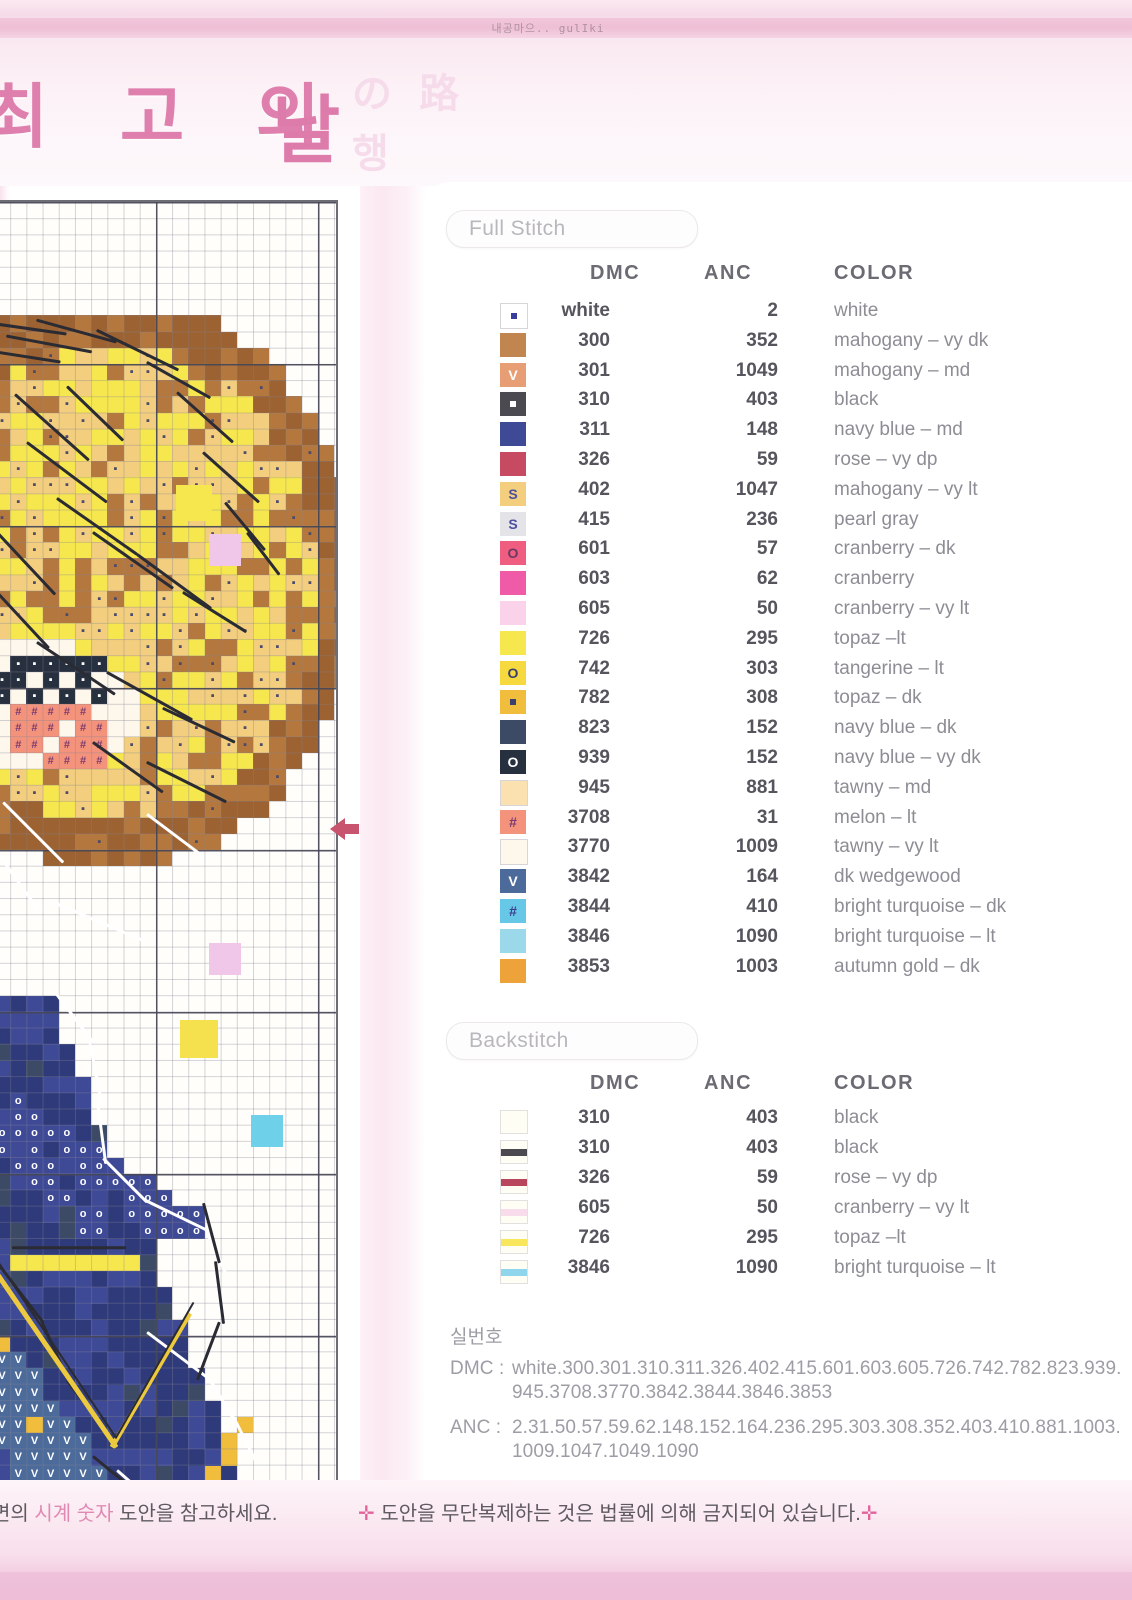 Image resolution: width=1132 pixels, height=1600 pixels. Describe the element at coordinates (856, 1147) in the screenshot. I see `backstitch-color-name: black` at that location.